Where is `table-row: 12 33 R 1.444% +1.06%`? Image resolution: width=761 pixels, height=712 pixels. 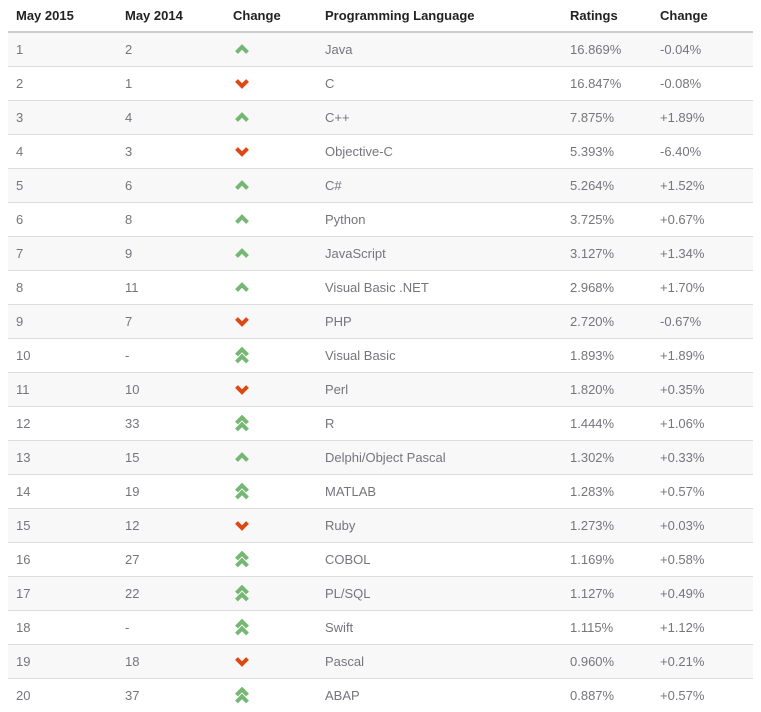
table-row: 12 33 R 1.444% +1.06% is located at coordinates (380, 424).